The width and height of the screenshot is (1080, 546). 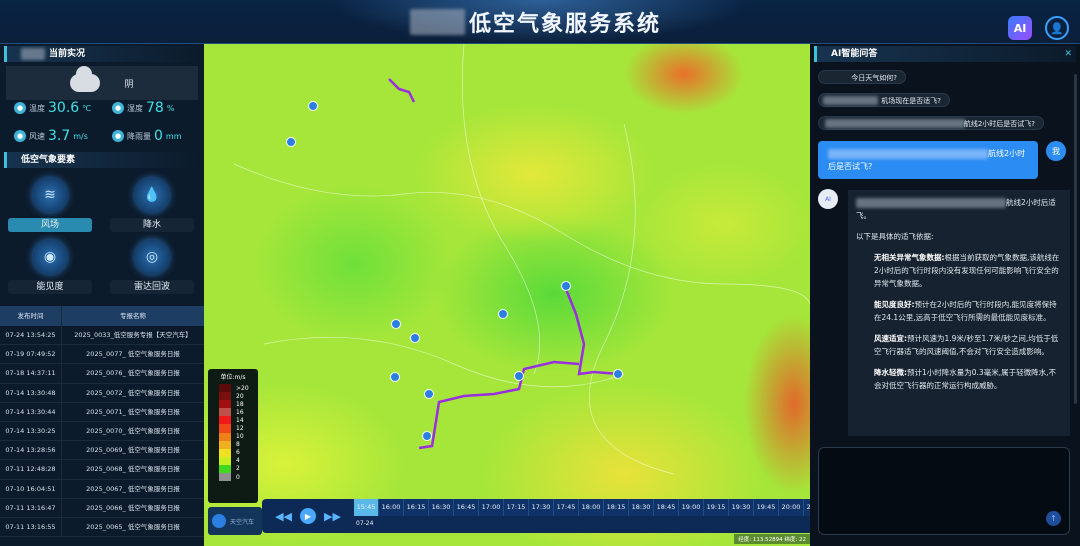 What do you see at coordinates (67, 54) in the screenshot?
I see `section-title: 当前实况` at bounding box center [67, 54].